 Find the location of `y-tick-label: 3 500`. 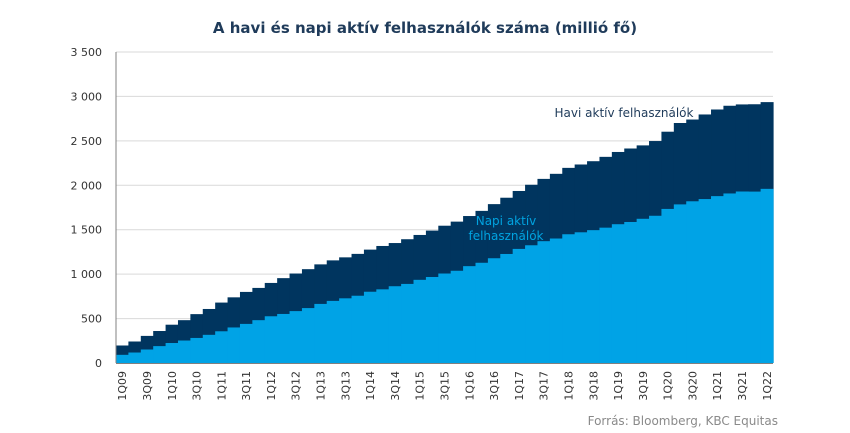

y-tick-label: 3 500 is located at coordinates (87, 52).